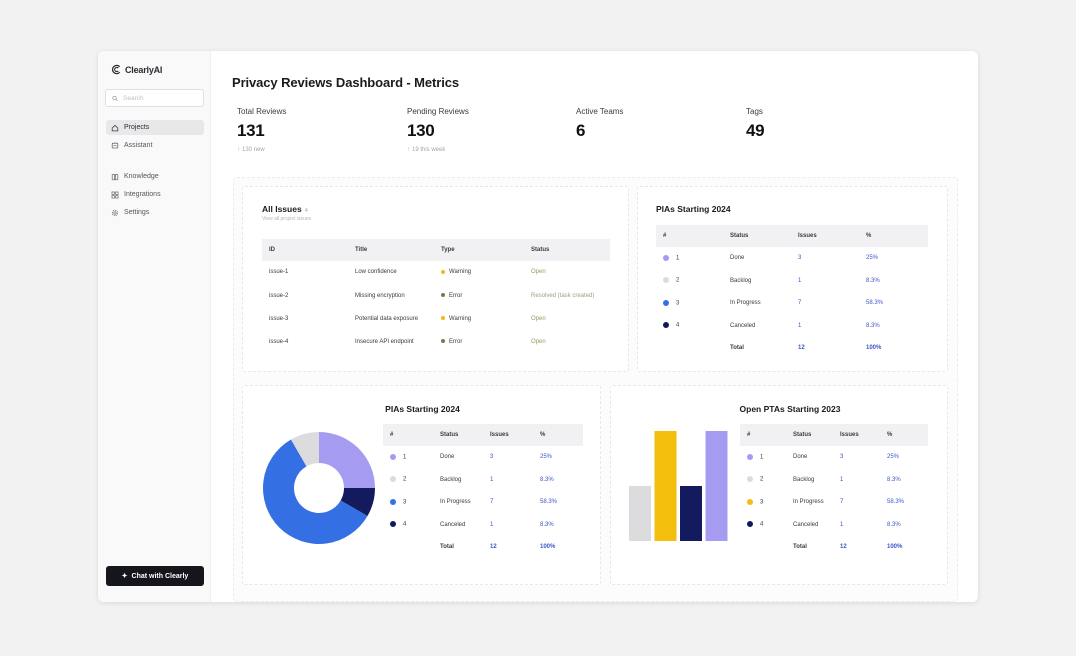 This screenshot has height=656, width=1076. What do you see at coordinates (405, 480) in the screenshot?
I see `row-num-text: 2` at bounding box center [405, 480].